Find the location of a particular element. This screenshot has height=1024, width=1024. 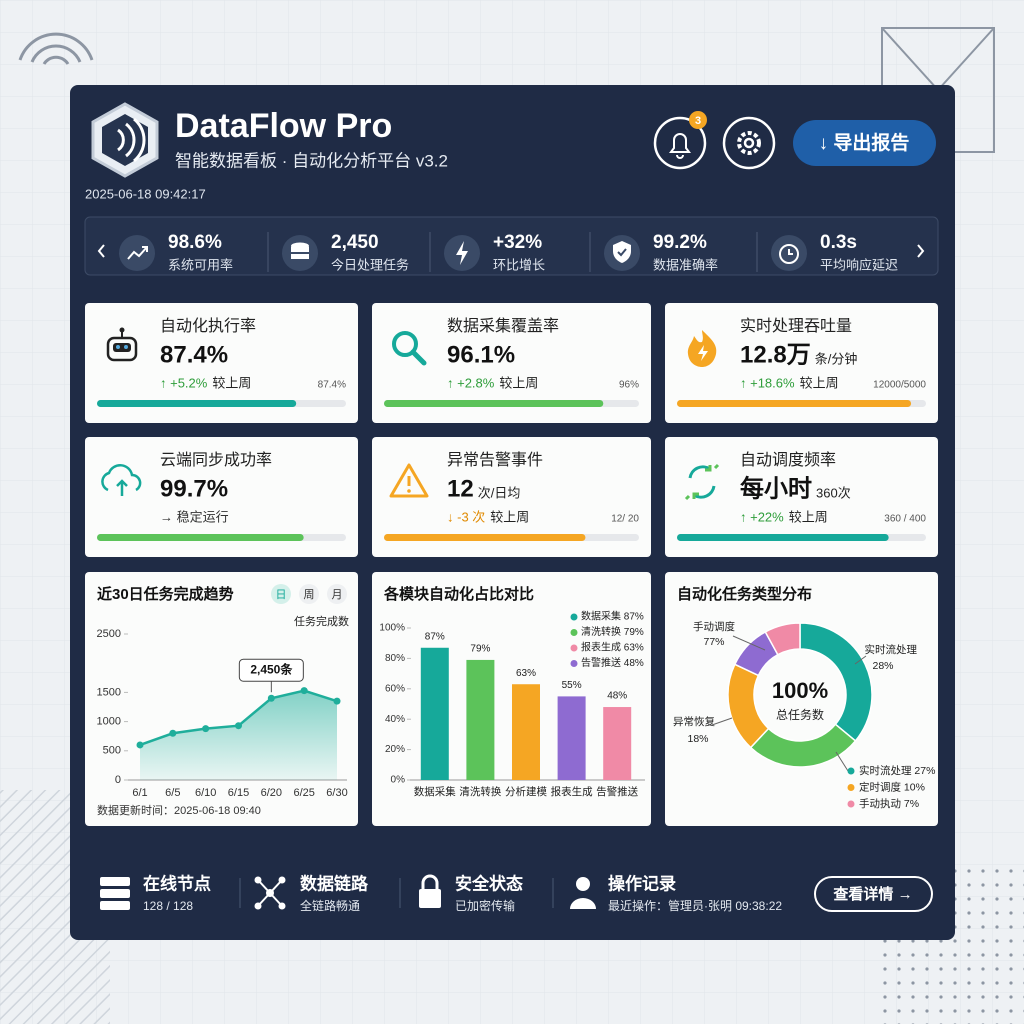

annotation-label: 手动调度 is located at coordinates (714, 626).